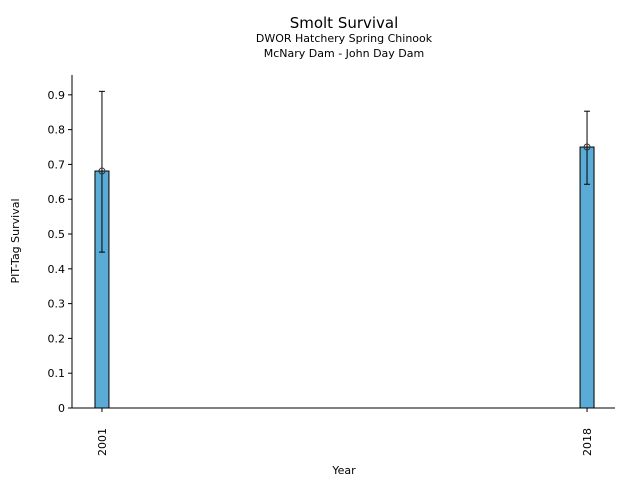  I want to click on chart-title: Smolt Survival, so click(344, 23).